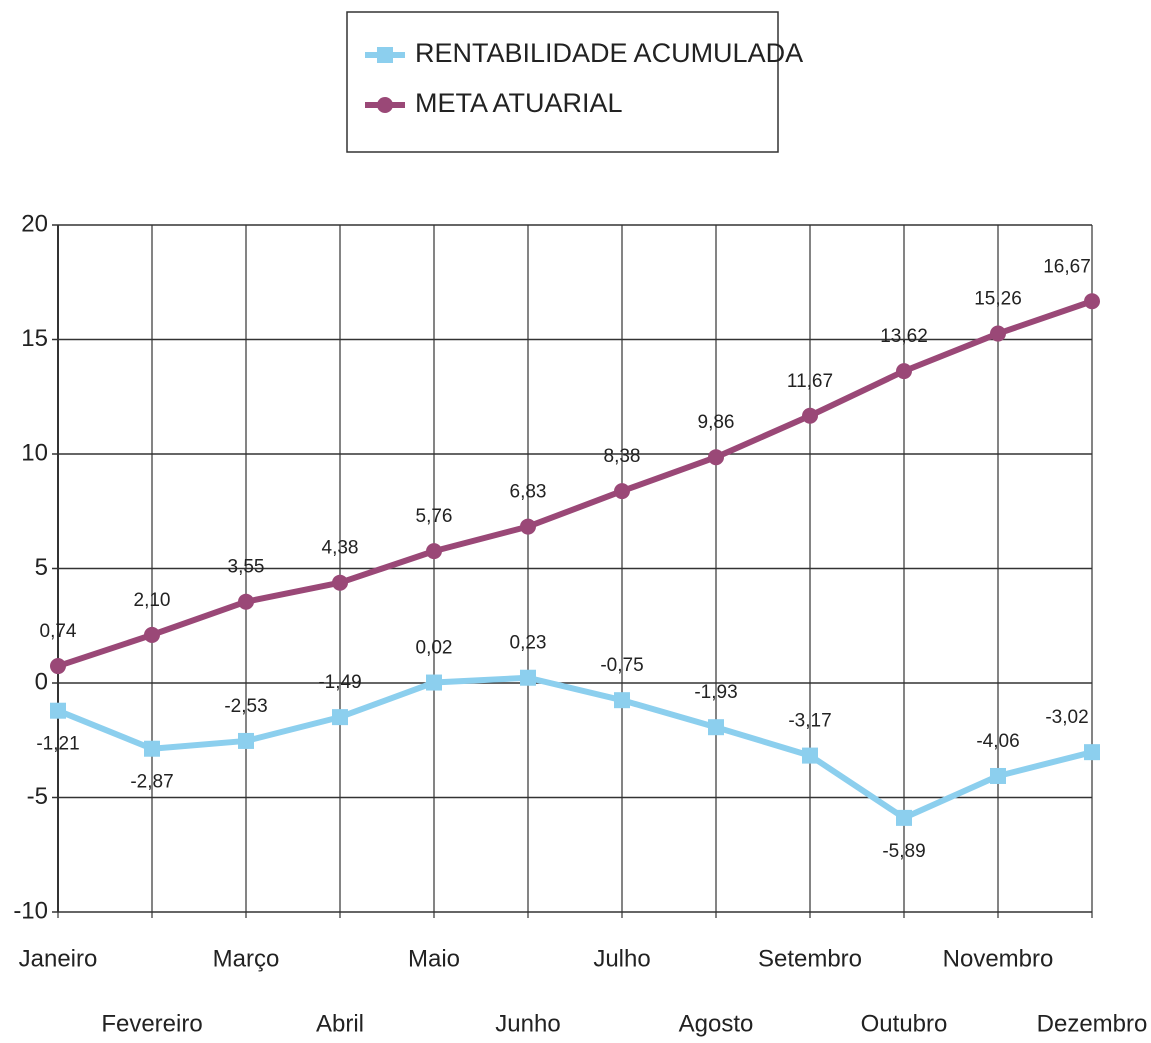 The height and width of the screenshot is (1043, 1151). What do you see at coordinates (1066, 717) in the screenshot?
I see `data-label: -3,02` at bounding box center [1066, 717].